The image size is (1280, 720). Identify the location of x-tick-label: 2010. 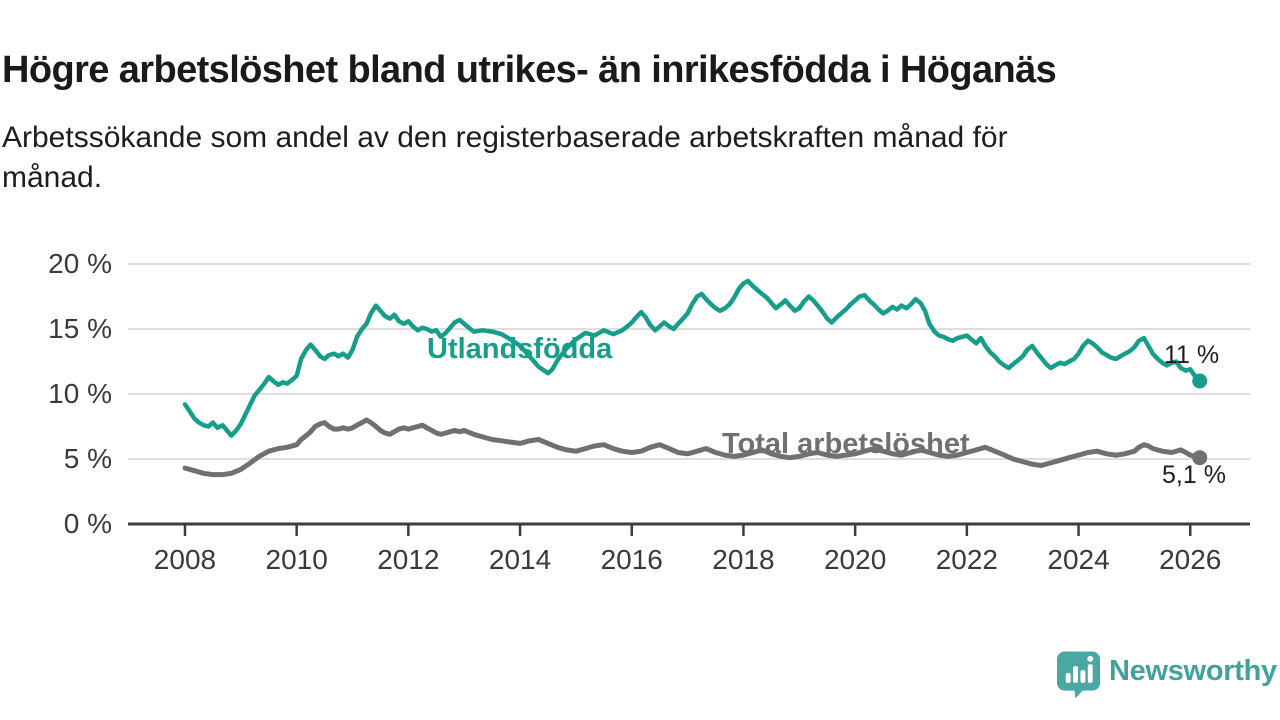
(296, 559).